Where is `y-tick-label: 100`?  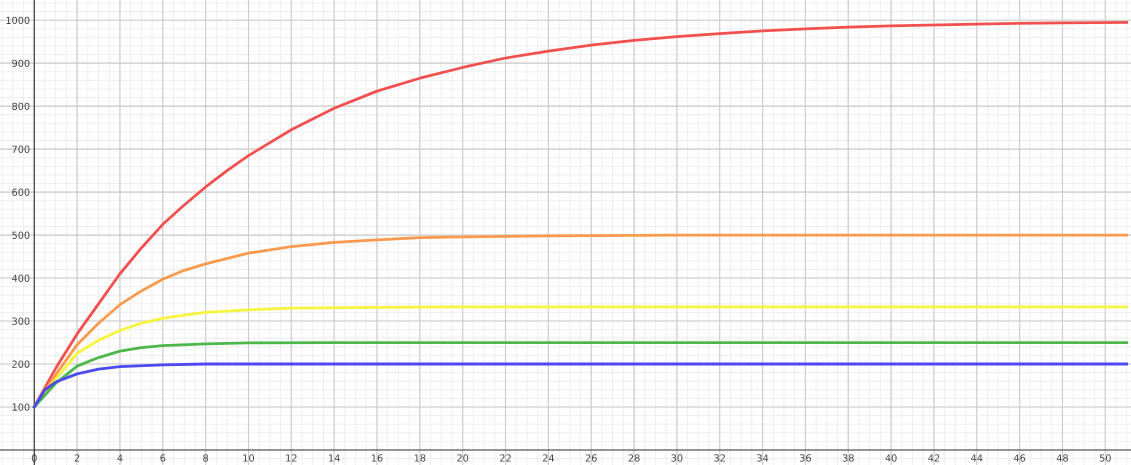 y-tick-label: 100 is located at coordinates (21, 407).